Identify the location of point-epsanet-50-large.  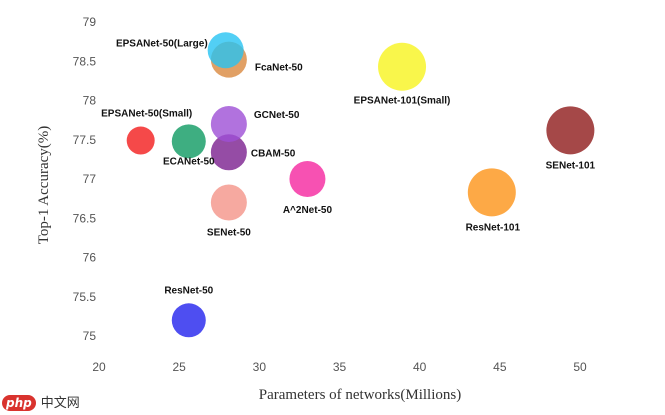
(225, 50).